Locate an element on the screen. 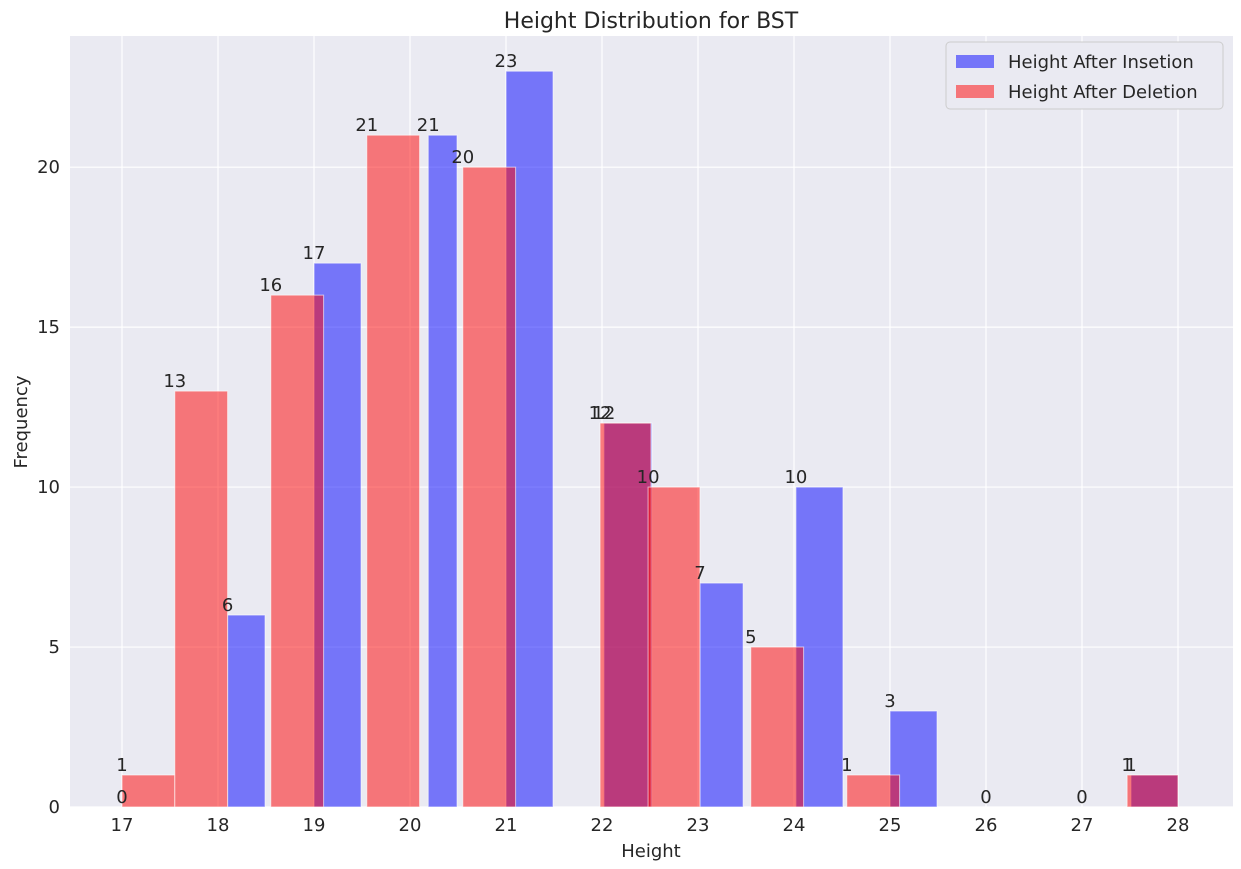 The image size is (1241, 869). x-tick-label: 19 is located at coordinates (314, 825).